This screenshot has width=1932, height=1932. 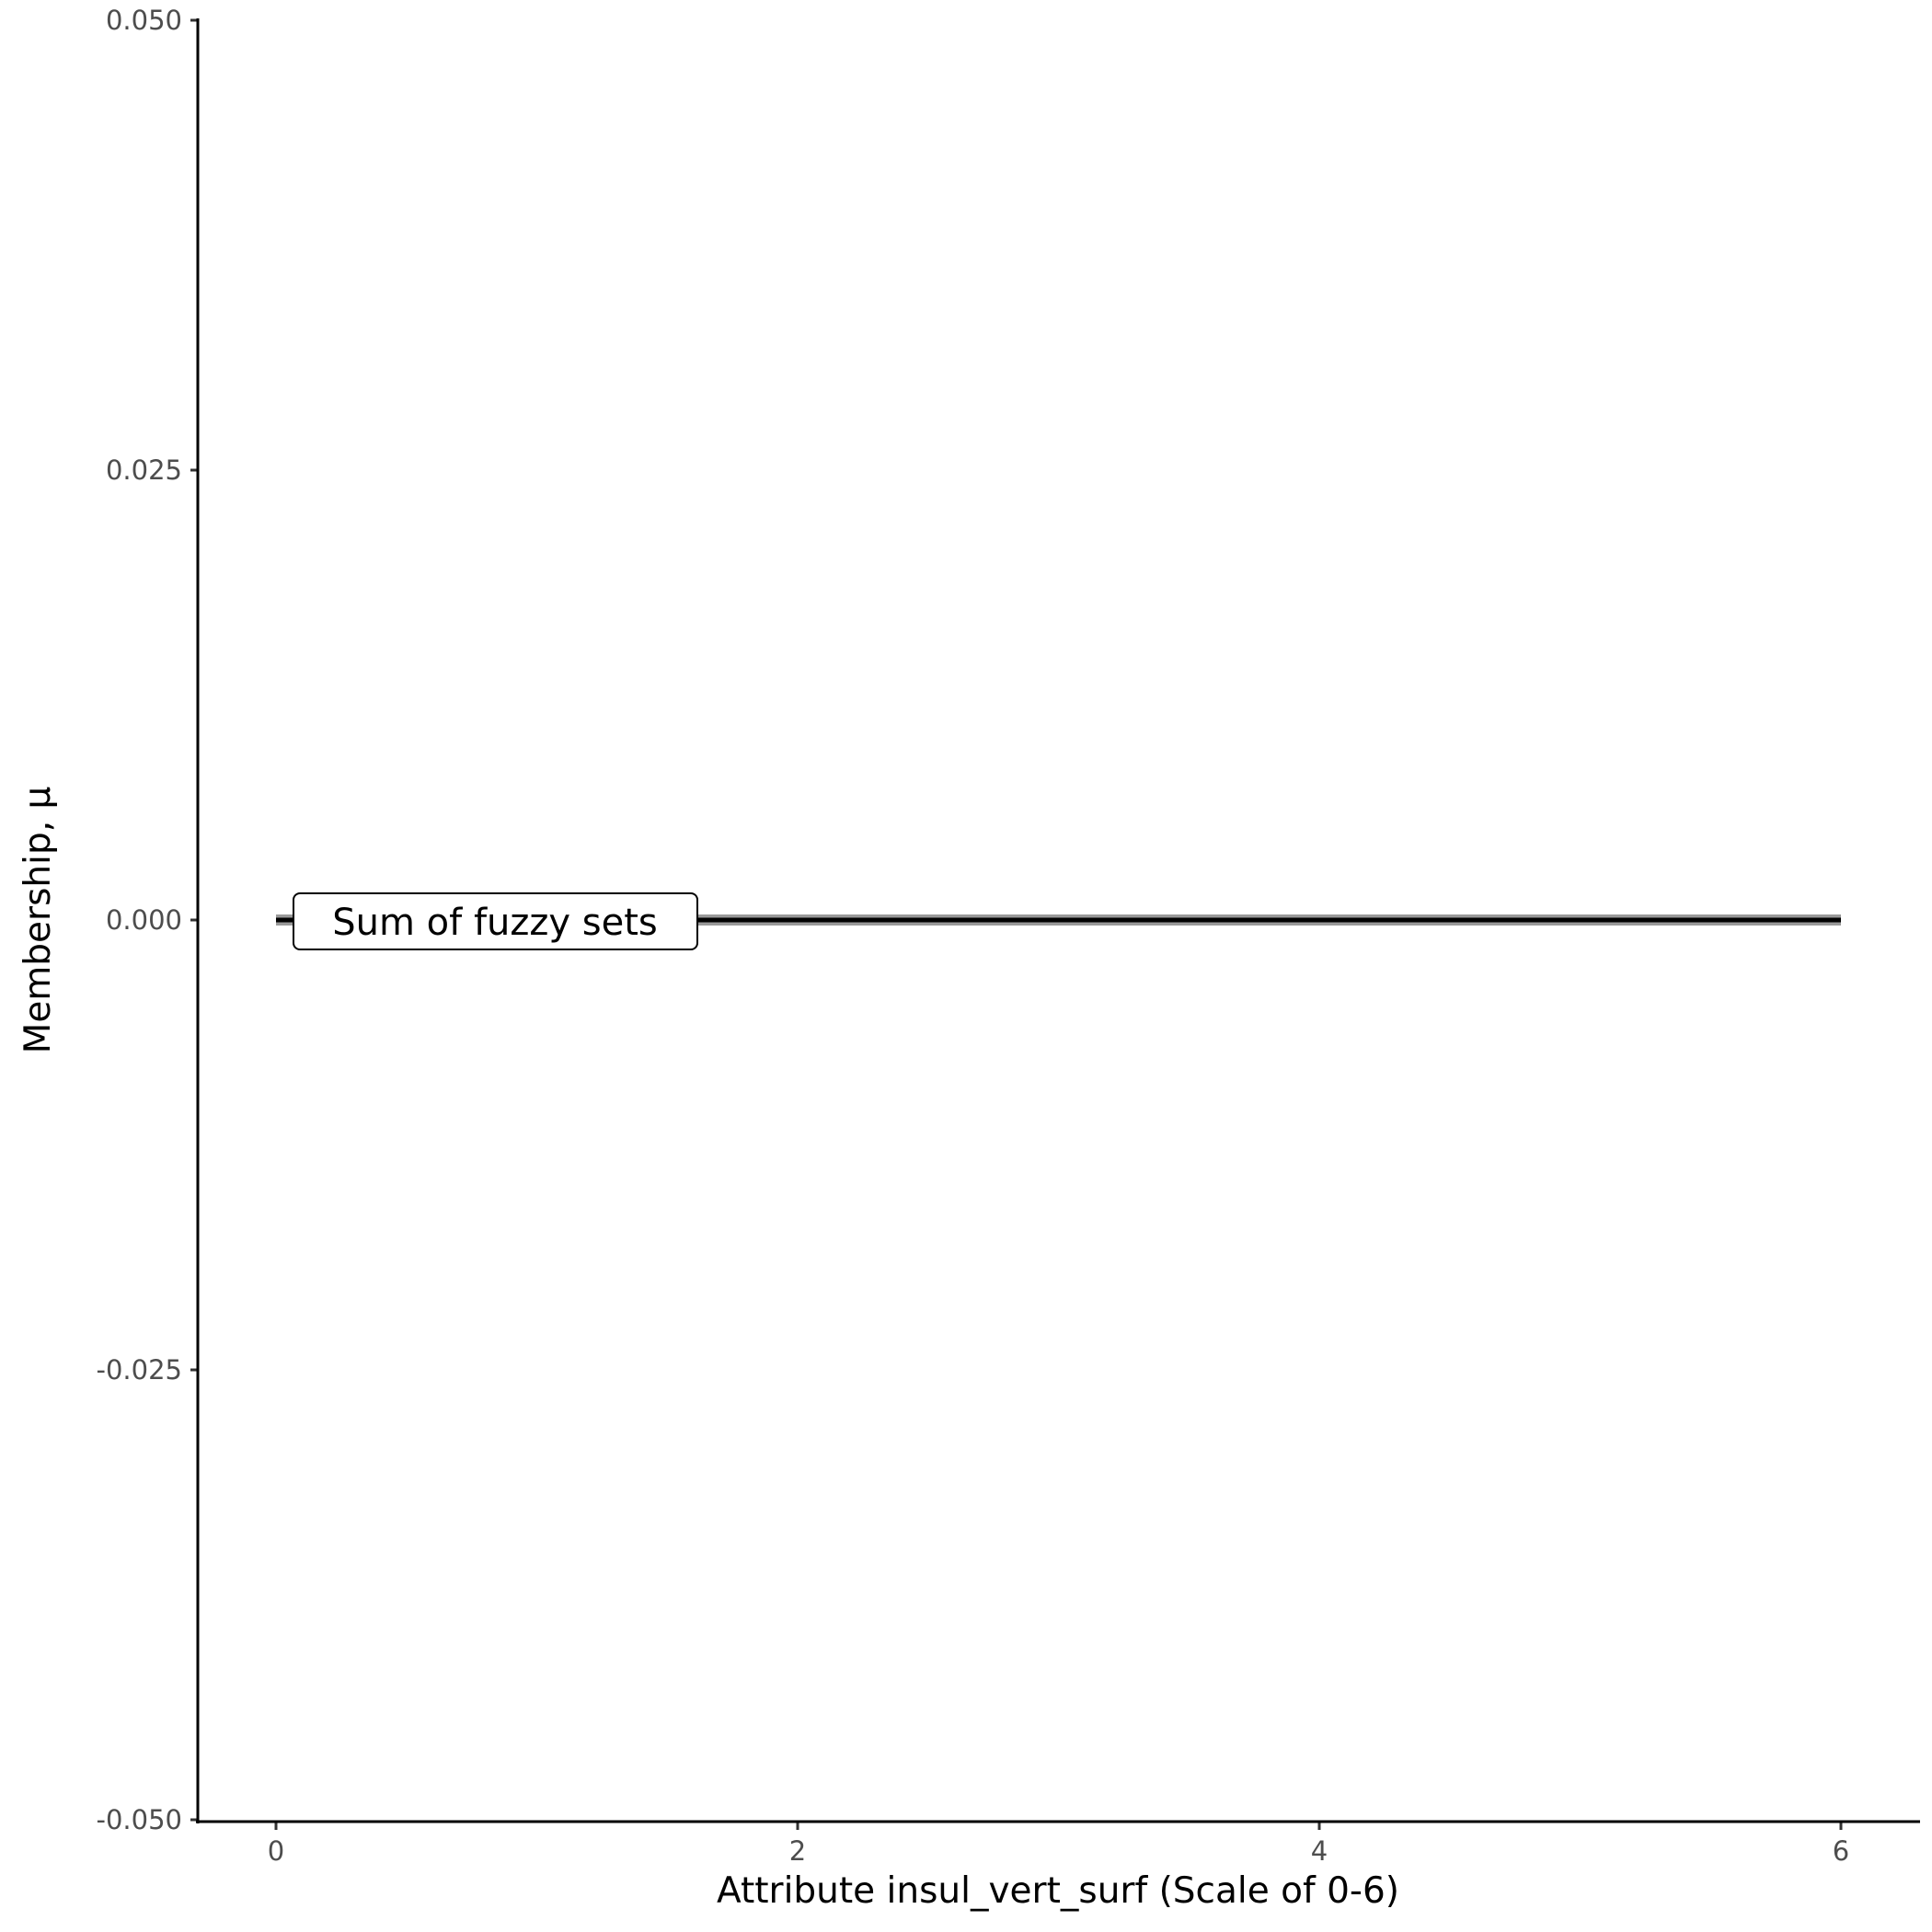 What do you see at coordinates (144, 470) in the screenshot?
I see `y-tick-label: 0.025` at bounding box center [144, 470].